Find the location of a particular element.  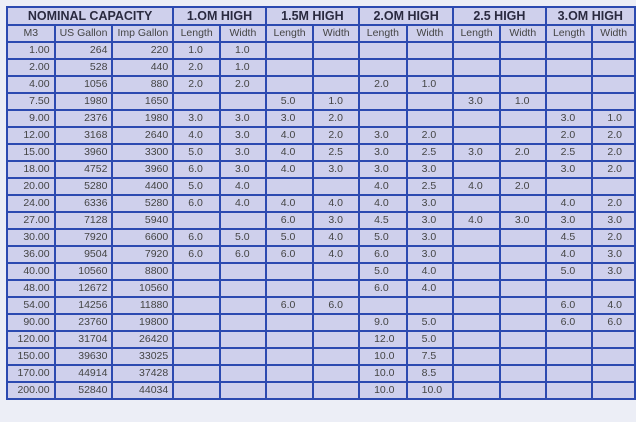

table-row: 4.00 1056 880 2.0 2.0 2.0 1.0 is located at coordinates (321, 84).